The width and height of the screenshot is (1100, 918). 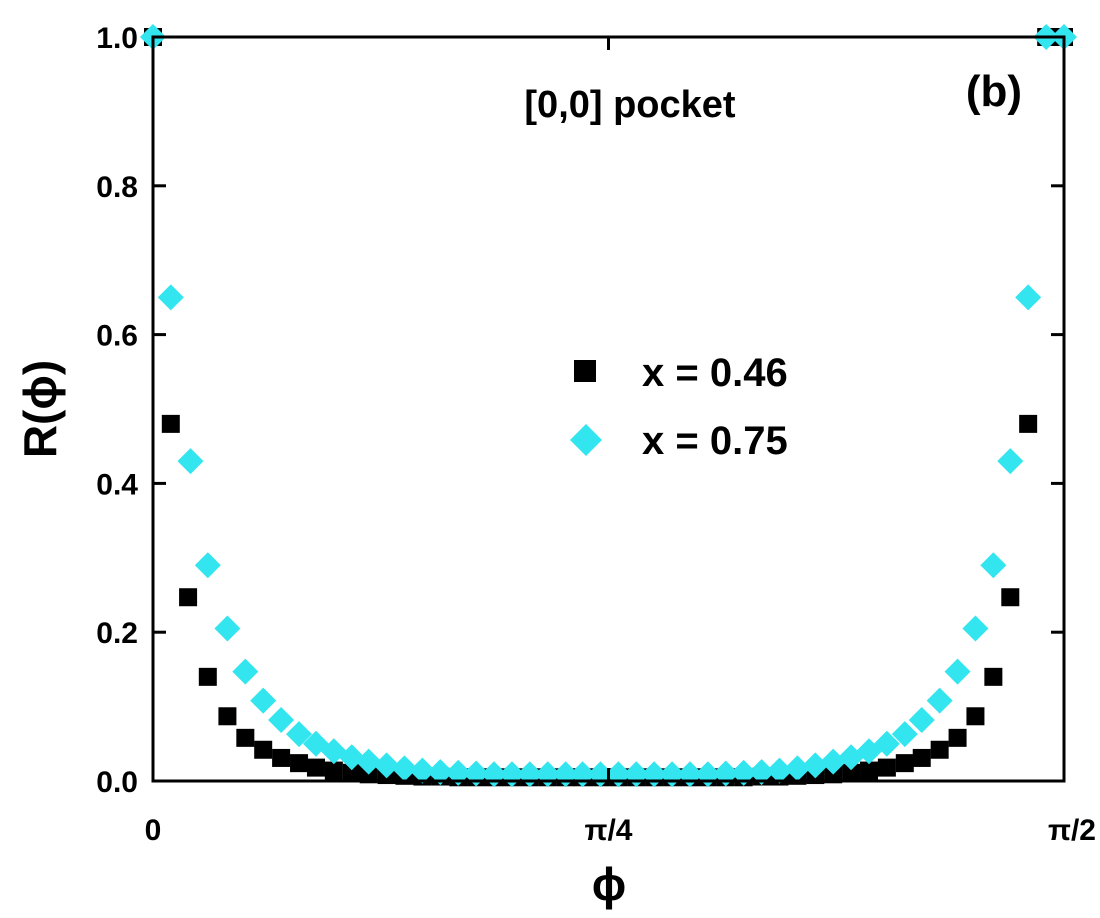 What do you see at coordinates (117, 633) in the screenshot?
I see `y-tick-label: 0.2` at bounding box center [117, 633].